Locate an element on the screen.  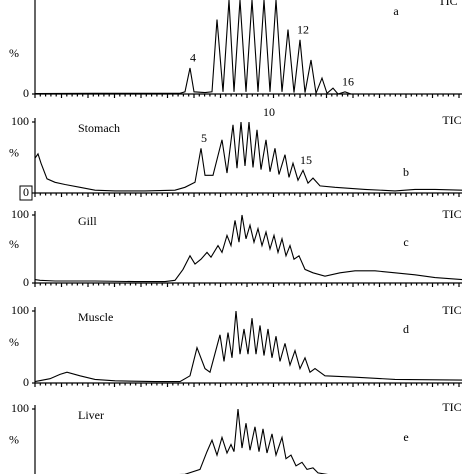
peak-label: 10 is located at coordinates (269, 112).